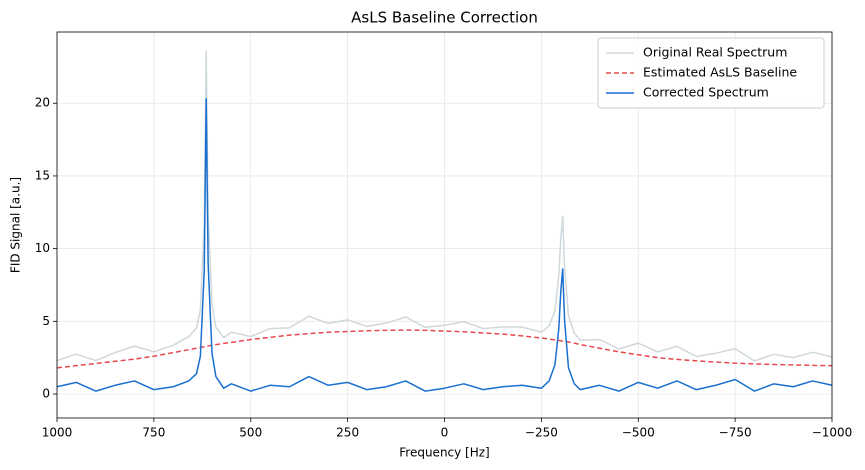  Describe the element at coordinates (720, 72) in the screenshot. I see `legend-label: Estimated AsLS Baseline` at that location.